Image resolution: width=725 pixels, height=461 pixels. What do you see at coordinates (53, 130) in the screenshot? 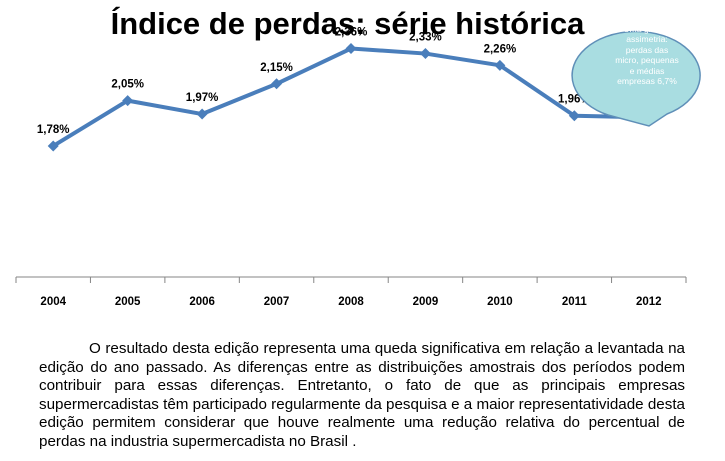
I see `data-label: 1,78%` at bounding box center [53, 130].